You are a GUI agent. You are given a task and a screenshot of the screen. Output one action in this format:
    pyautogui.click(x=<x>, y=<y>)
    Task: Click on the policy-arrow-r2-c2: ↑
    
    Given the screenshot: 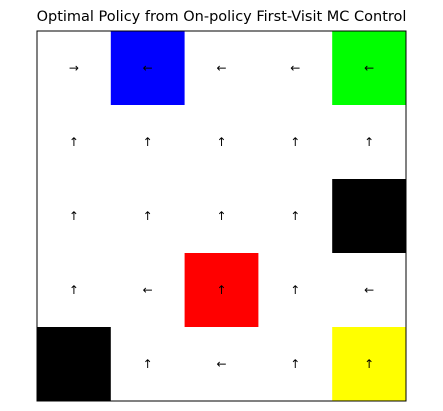 What is the action you would take?
    pyautogui.click(x=221, y=216)
    